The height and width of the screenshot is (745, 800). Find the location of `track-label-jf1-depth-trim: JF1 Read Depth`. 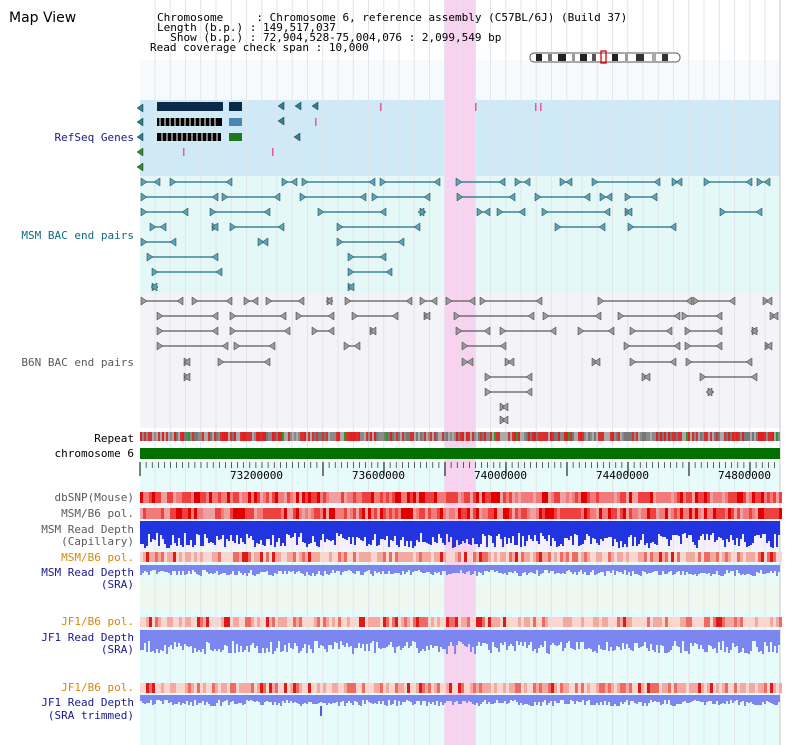

track-label-jf1-depth-trim: JF1 Read Depth is located at coordinates (87, 702).